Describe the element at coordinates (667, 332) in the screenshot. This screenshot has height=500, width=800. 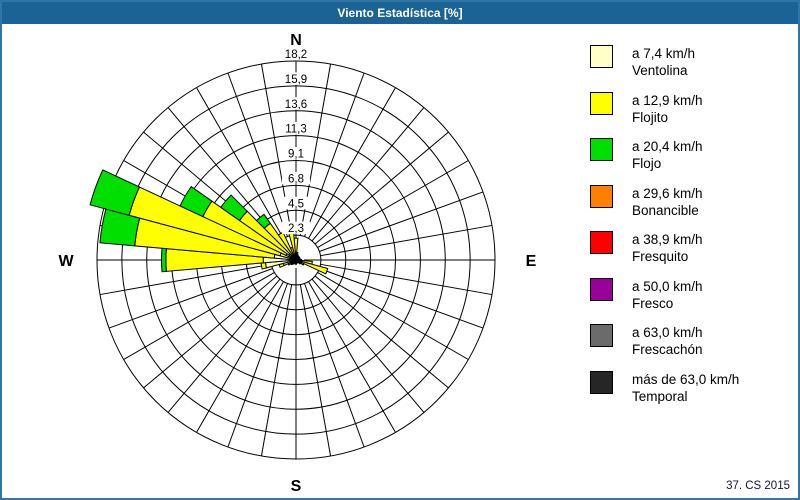
I see `legend-speed-label: a 63,0 km/h` at that location.